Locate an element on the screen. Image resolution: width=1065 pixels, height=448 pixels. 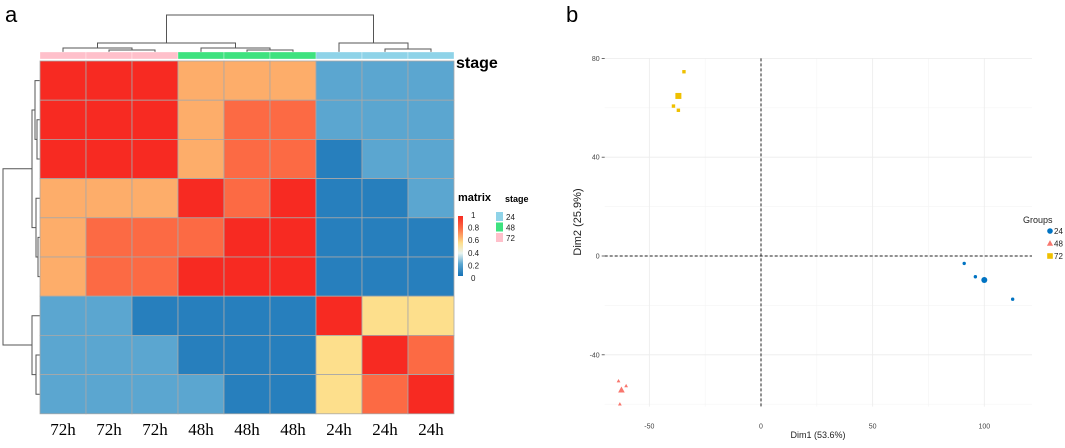
x-tick-label: 50 is located at coordinates (873, 427).